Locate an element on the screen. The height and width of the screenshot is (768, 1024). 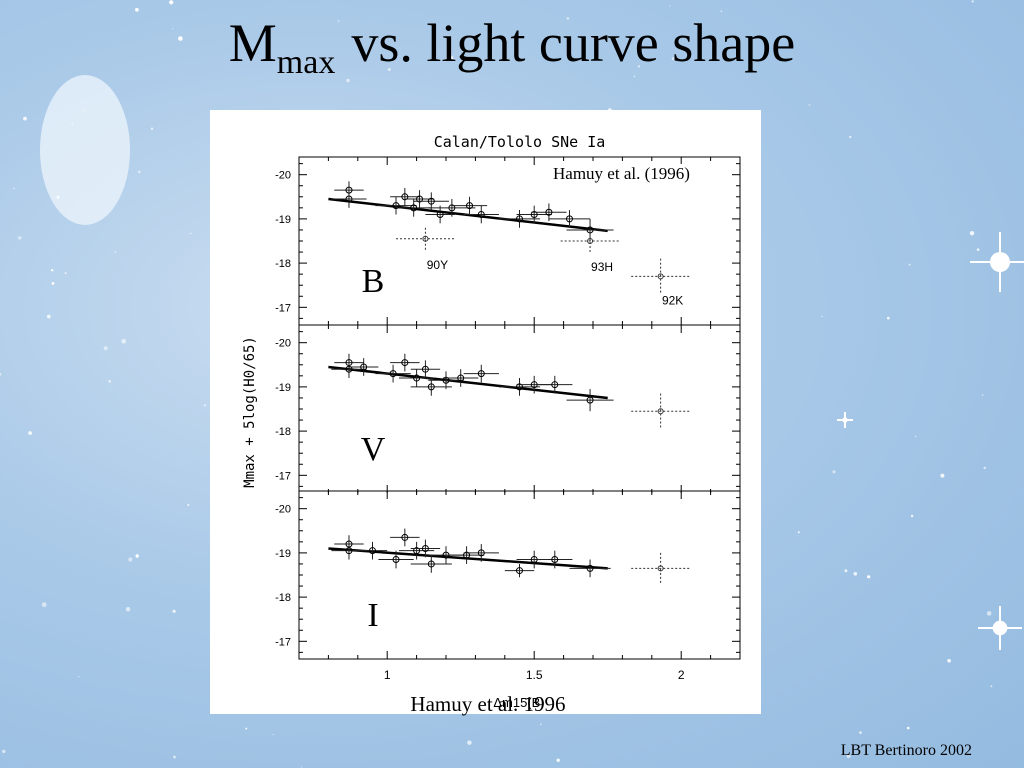
outlier-label-90Y: 90Y is located at coordinates (437, 265).